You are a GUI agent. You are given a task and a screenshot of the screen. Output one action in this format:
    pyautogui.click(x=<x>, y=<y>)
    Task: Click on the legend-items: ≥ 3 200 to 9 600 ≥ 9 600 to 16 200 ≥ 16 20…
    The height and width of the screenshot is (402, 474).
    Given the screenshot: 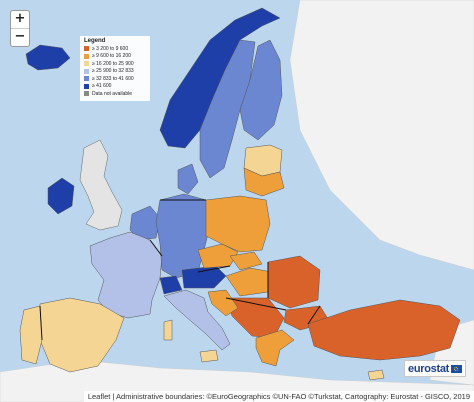 What is the action you would take?
    pyautogui.click(x=115, y=71)
    